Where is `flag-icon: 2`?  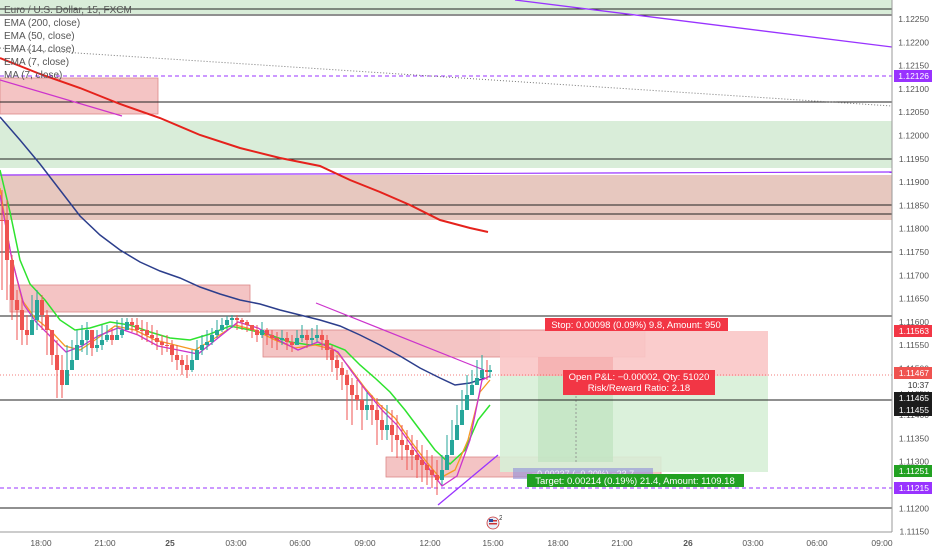 flag-icon: 2 is located at coordinates (494, 522).